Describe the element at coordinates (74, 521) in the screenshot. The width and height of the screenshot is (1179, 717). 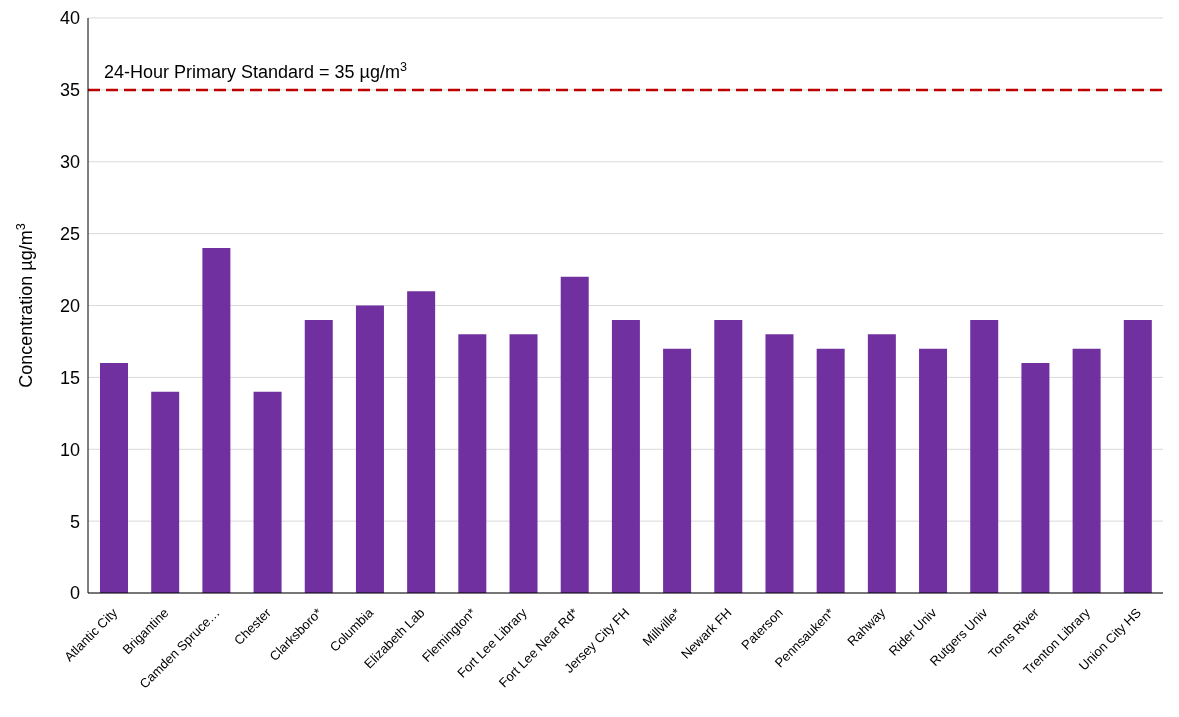
I see `y-tick-label: 5` at that location.